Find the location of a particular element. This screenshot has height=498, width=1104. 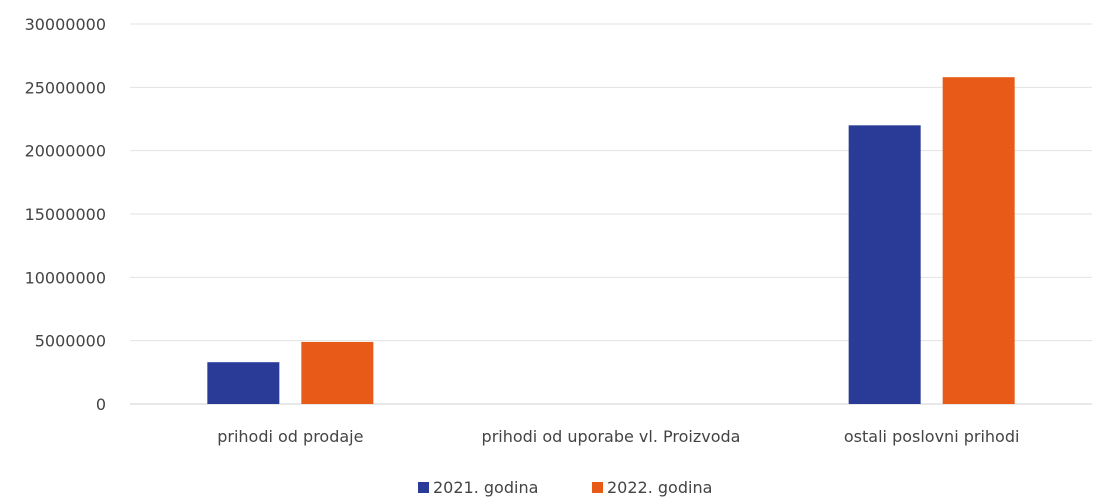

y-tick-label: 20000000 is located at coordinates (65, 151).